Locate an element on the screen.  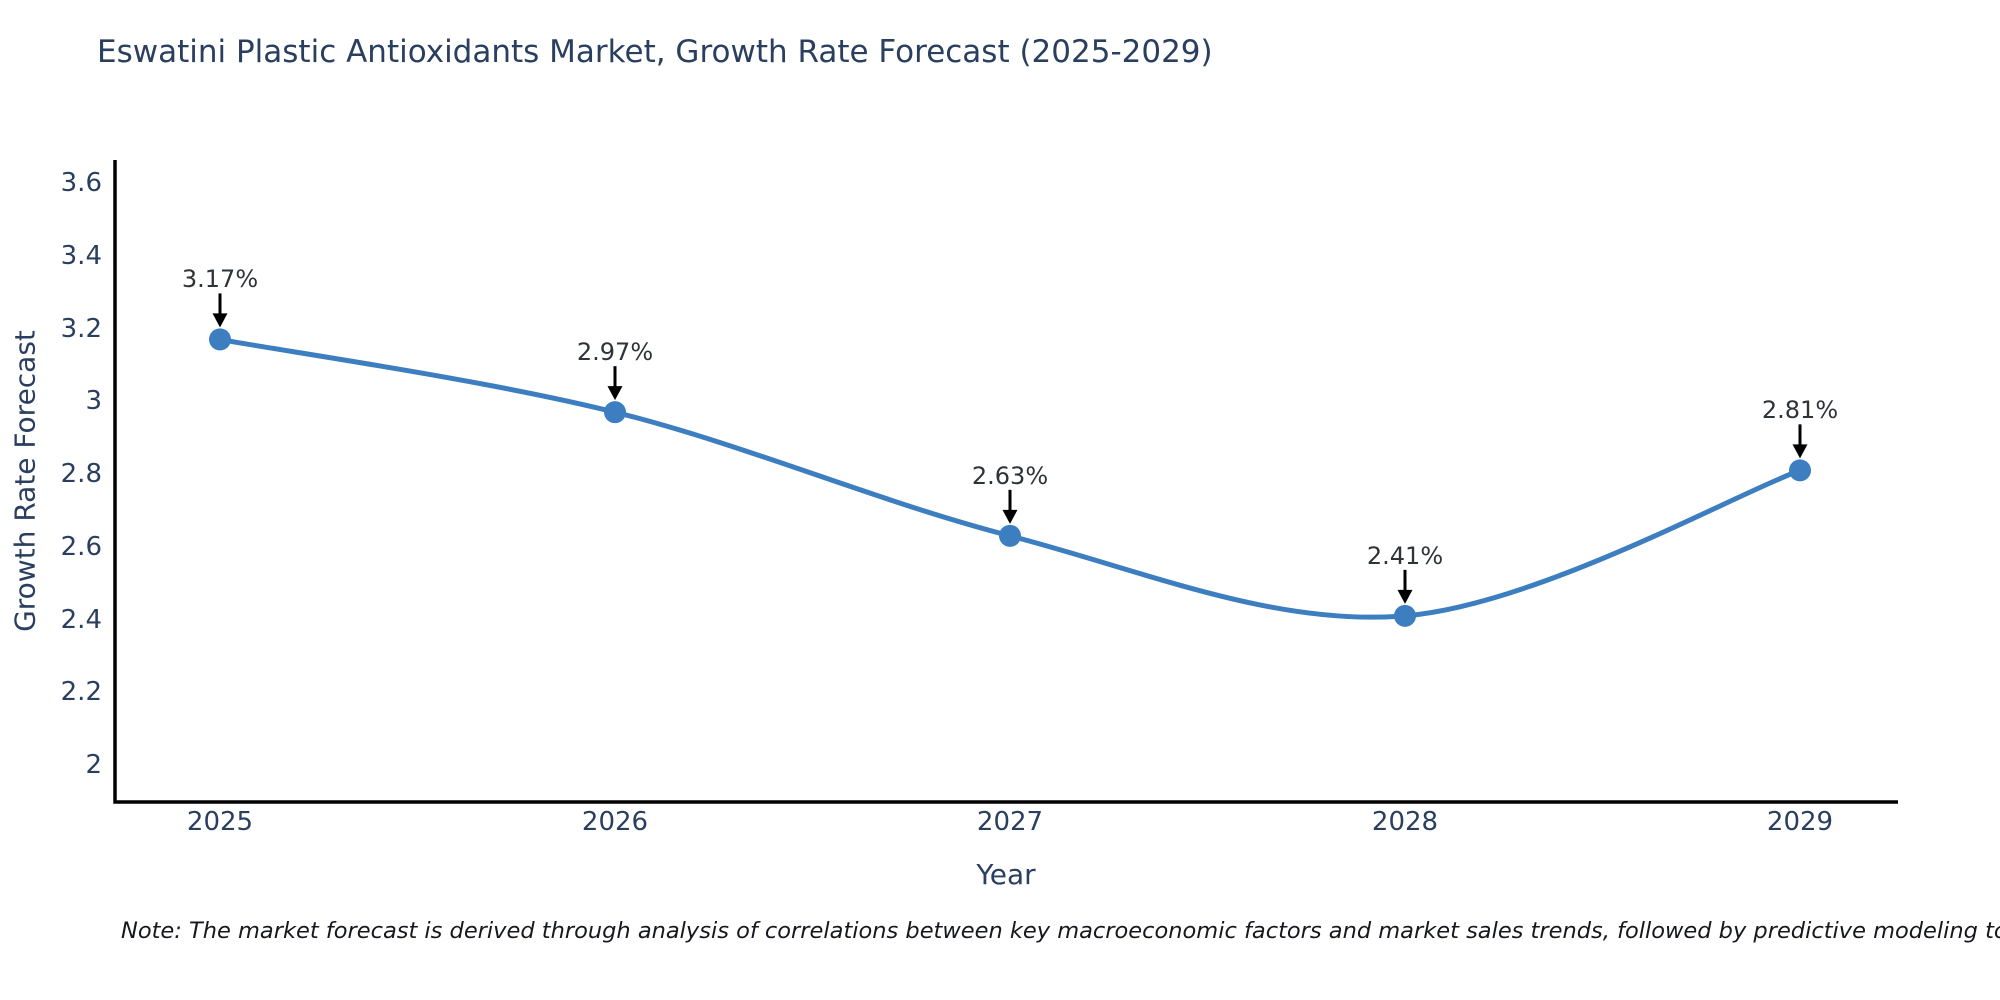
y-tick-label-3.2: 3.2 is located at coordinates (81, 328).